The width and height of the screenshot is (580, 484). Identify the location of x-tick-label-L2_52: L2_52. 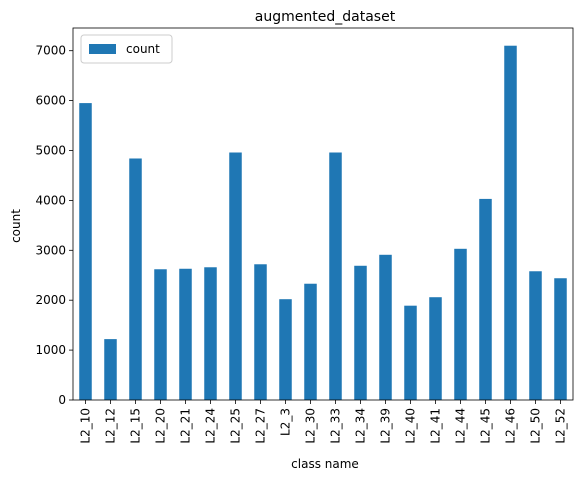
(561, 426).